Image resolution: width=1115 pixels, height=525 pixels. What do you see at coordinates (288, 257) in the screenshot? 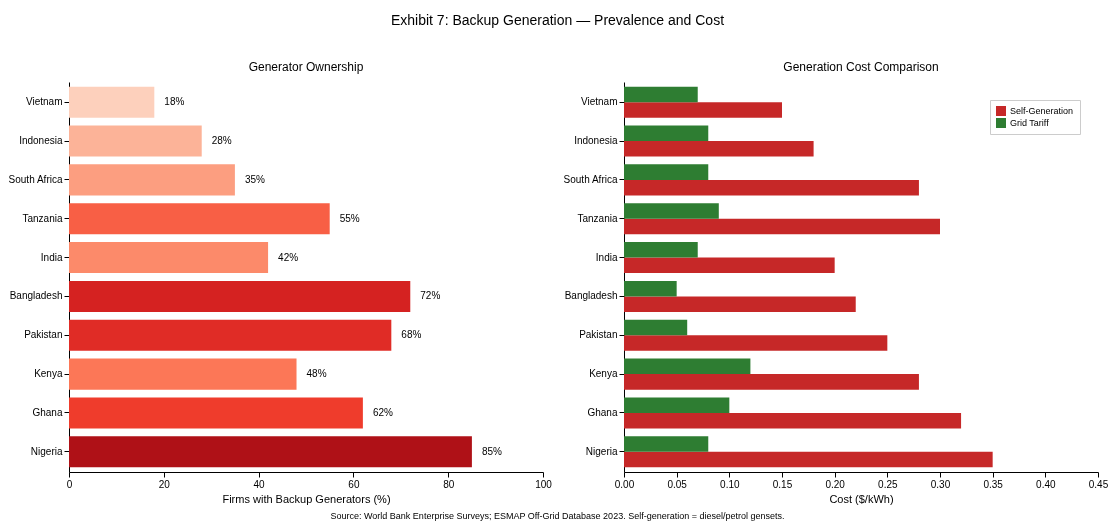
I see `data-label: 42%` at bounding box center [288, 257].